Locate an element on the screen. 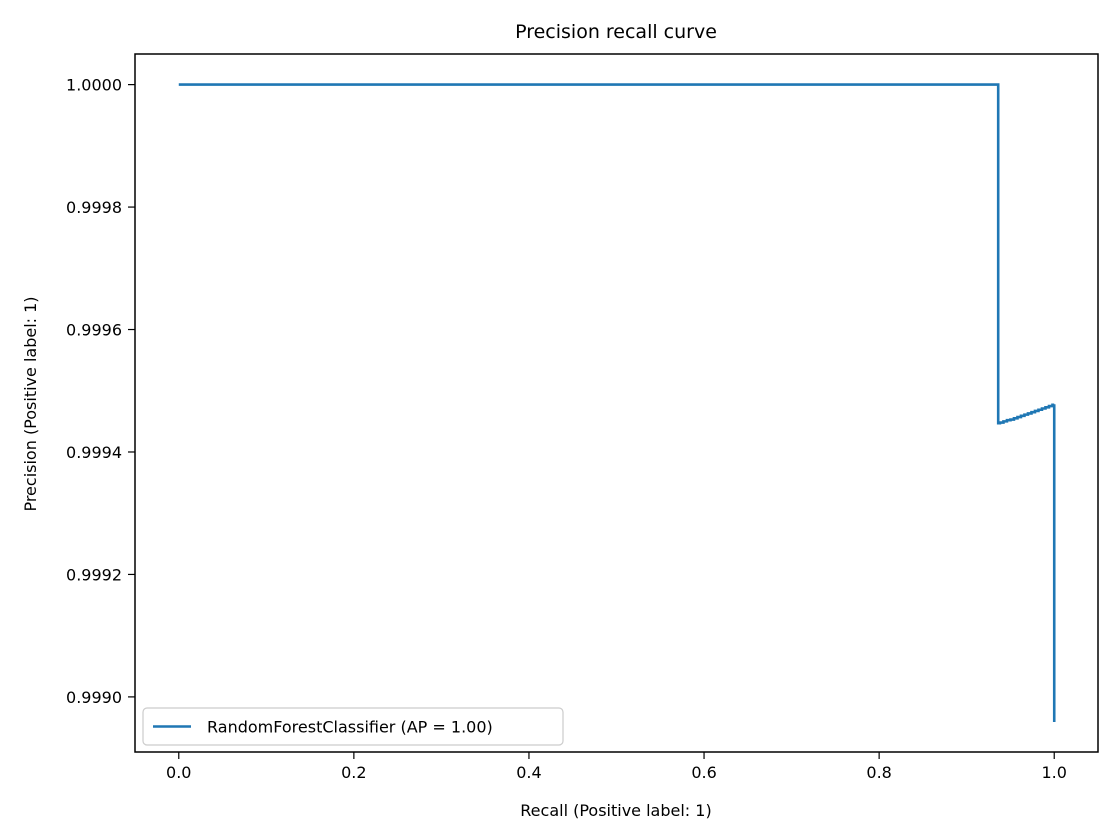 This screenshot has width=1120, height=840. chart-title: Precision recall curve is located at coordinates (616, 32).